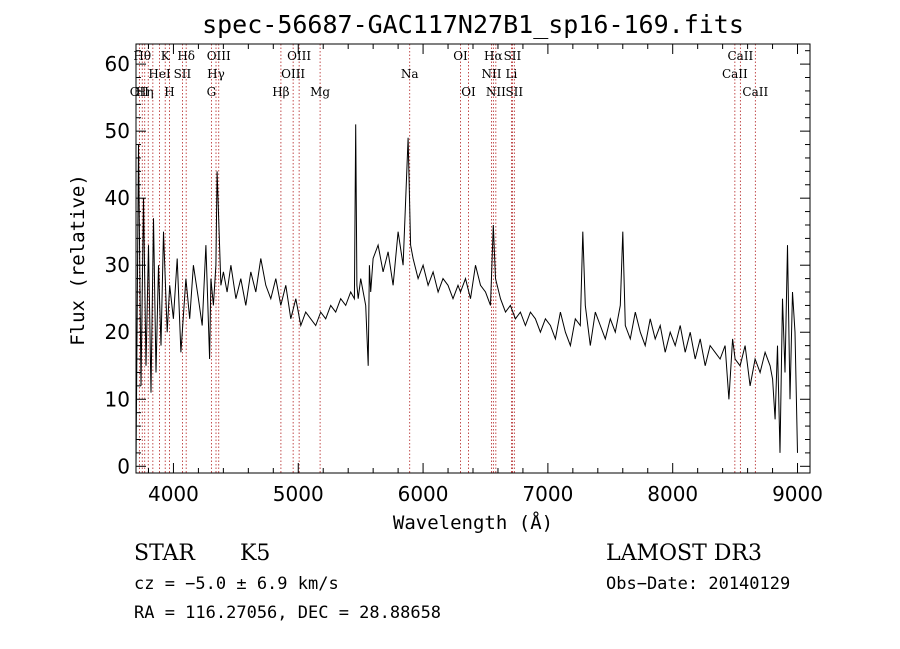  I want to click on object-subclass: K5, so click(255, 553).